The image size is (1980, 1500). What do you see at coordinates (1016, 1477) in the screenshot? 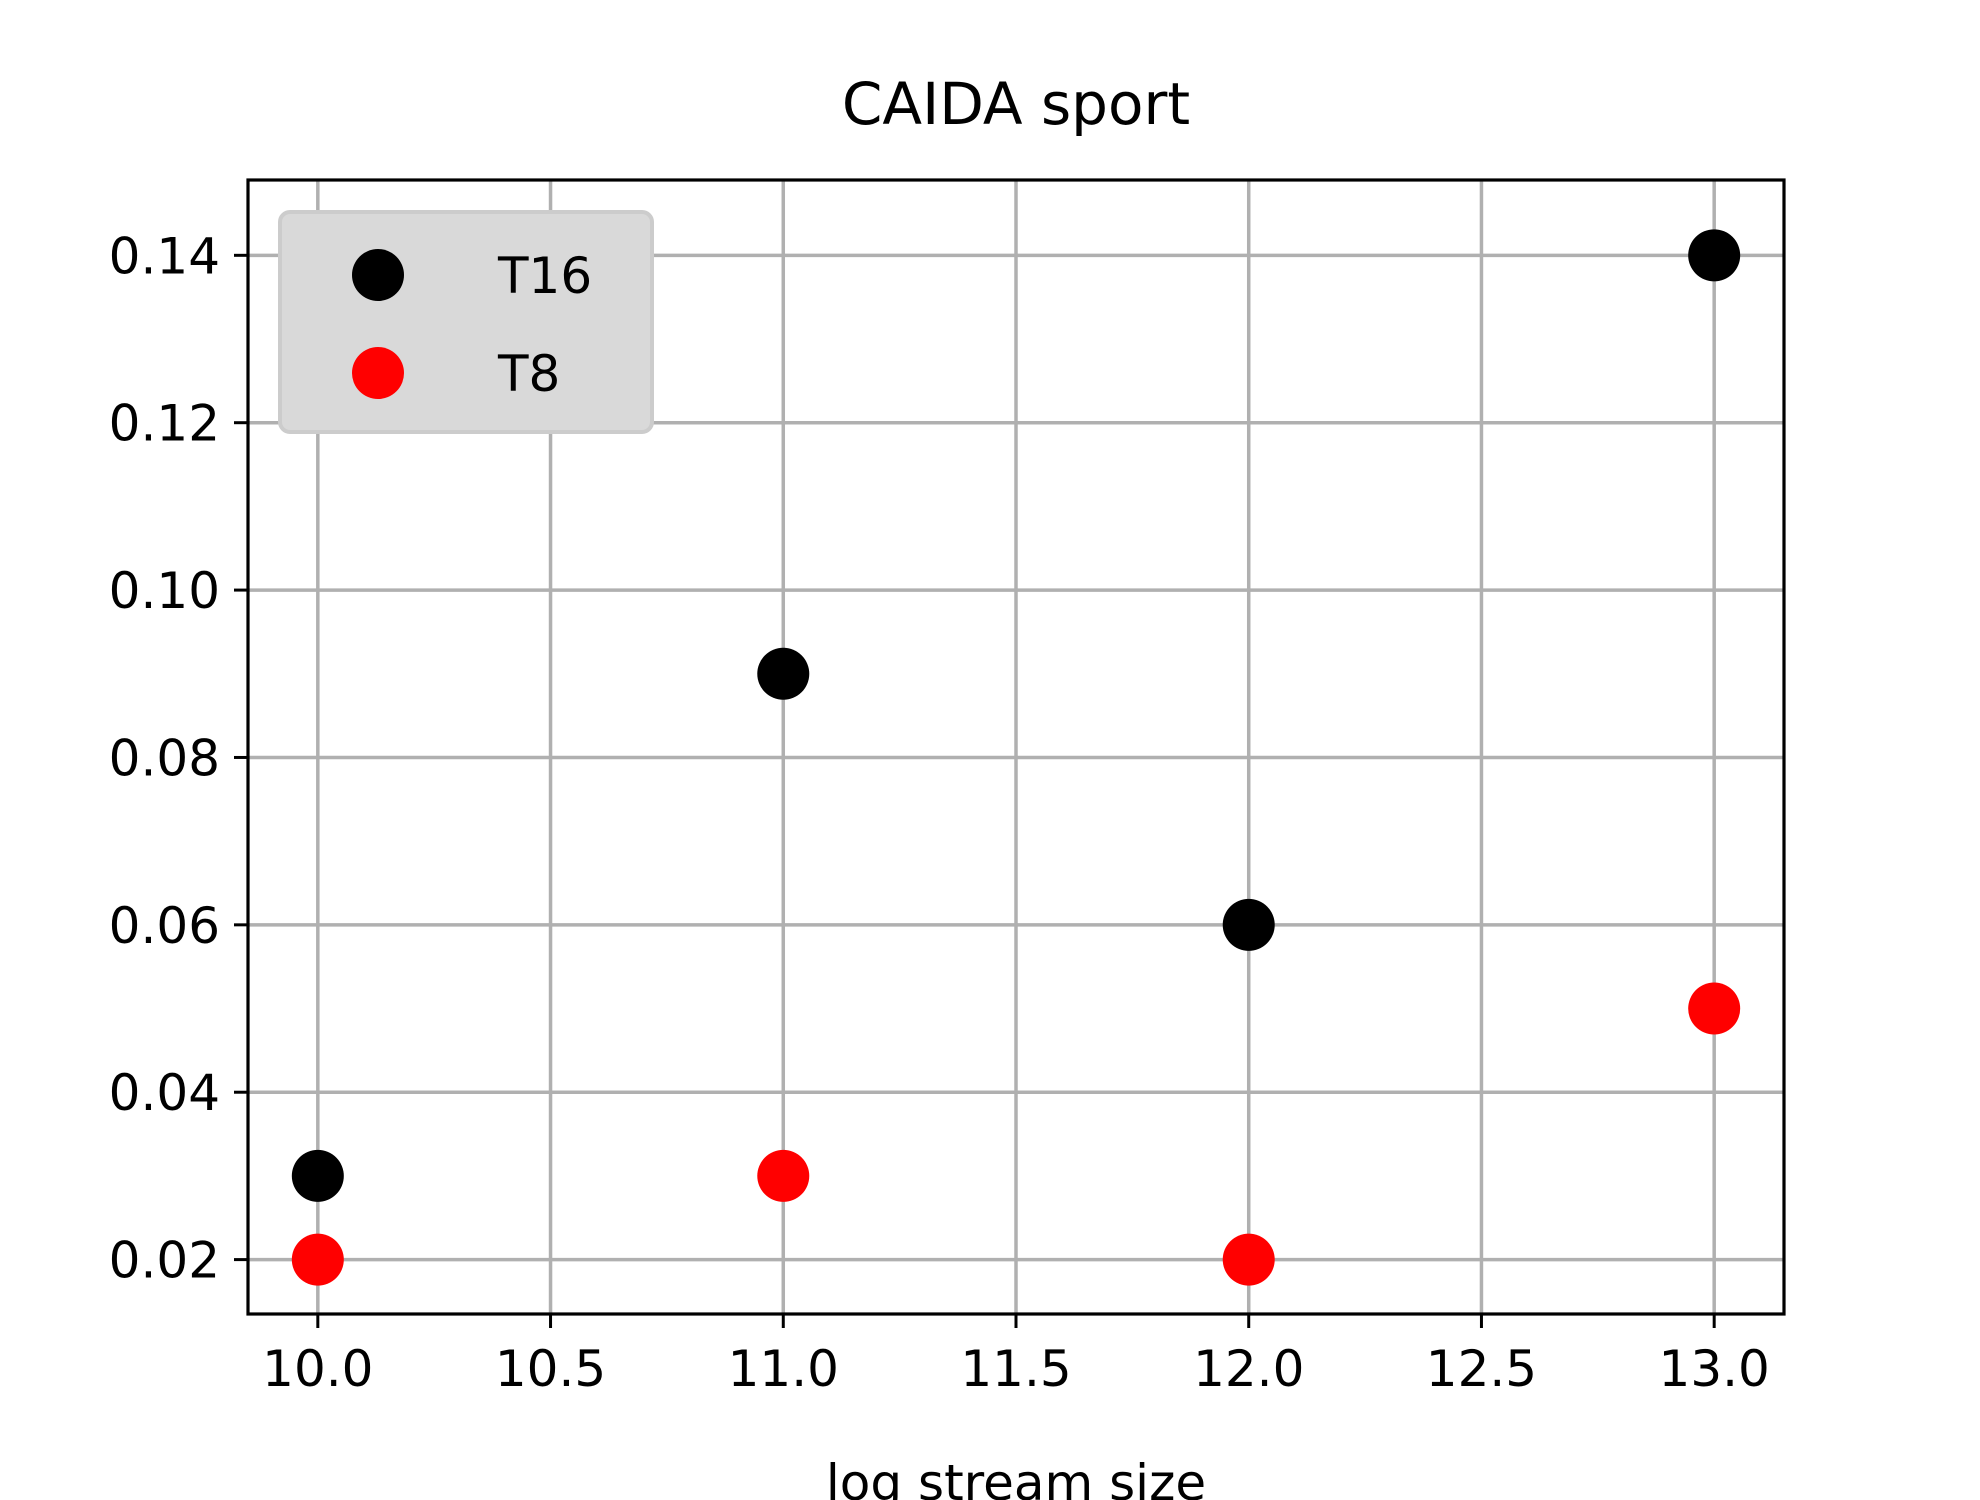
I see `x-axis-label: log stream size` at bounding box center [1016, 1477].